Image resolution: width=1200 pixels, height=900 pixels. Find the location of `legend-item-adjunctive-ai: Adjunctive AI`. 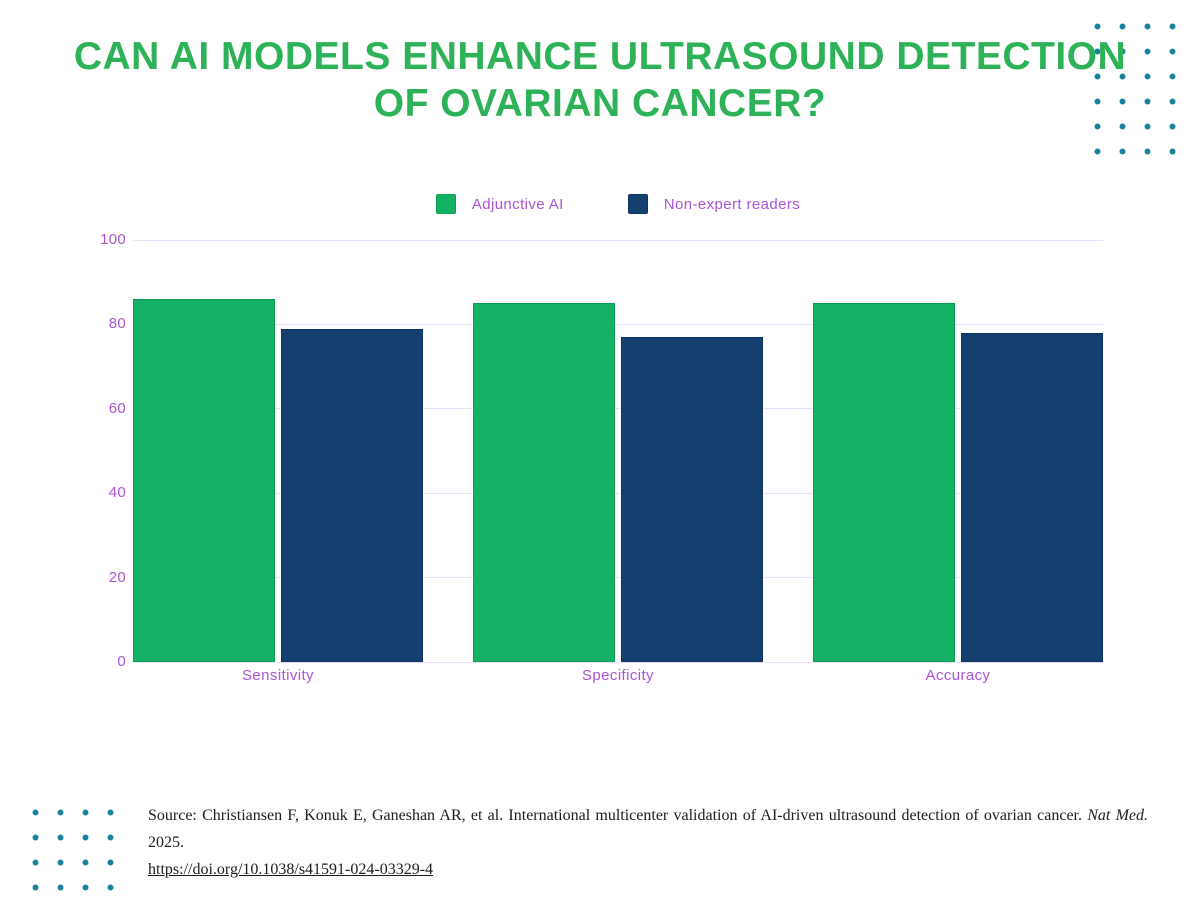

legend-item-adjunctive-ai: Adjunctive AI is located at coordinates (499, 204).